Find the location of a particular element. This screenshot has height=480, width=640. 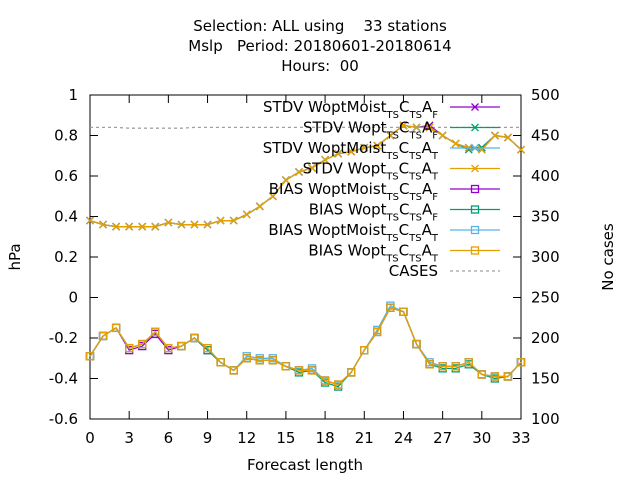

y-tick-label: 0.6 is located at coordinates (66, 176).